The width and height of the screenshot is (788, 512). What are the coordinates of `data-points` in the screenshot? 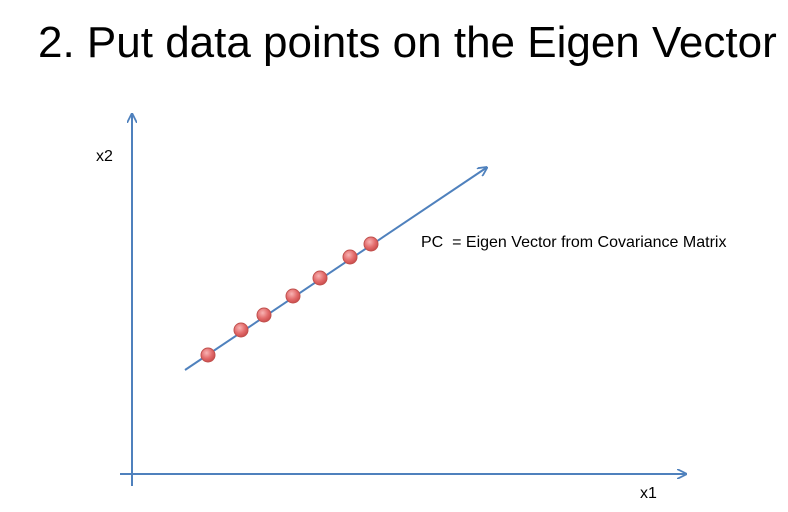 It's located at (289, 299).